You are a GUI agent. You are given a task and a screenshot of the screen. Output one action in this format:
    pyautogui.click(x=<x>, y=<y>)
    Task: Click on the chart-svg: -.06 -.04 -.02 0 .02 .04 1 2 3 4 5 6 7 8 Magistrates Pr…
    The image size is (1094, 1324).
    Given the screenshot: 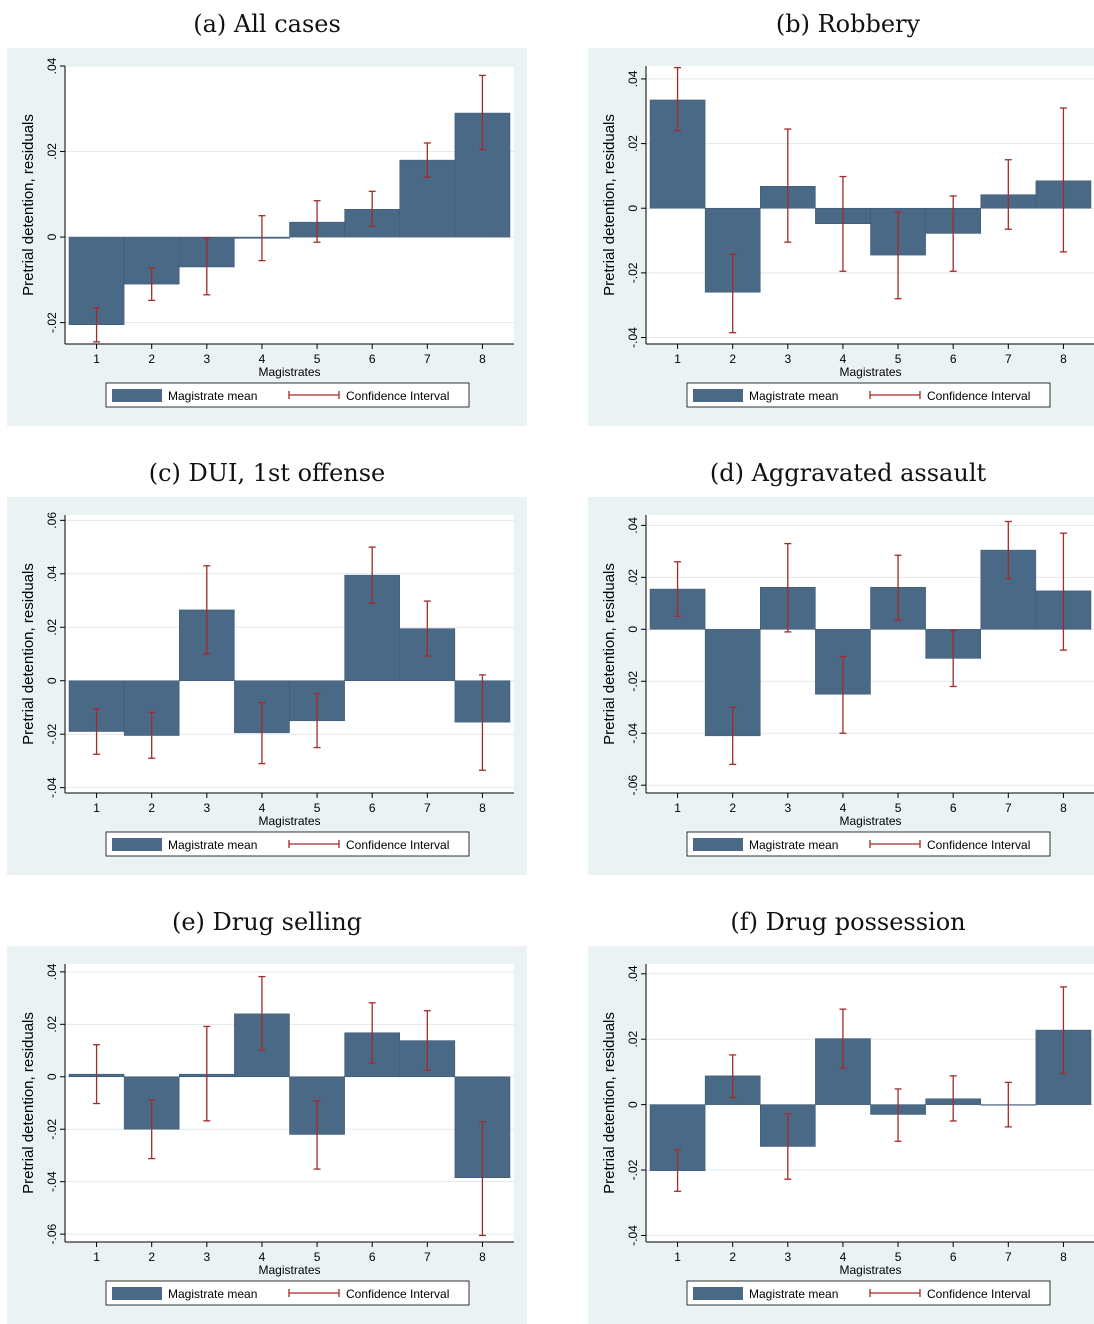 What is the action you would take?
    pyautogui.click(x=841, y=686)
    